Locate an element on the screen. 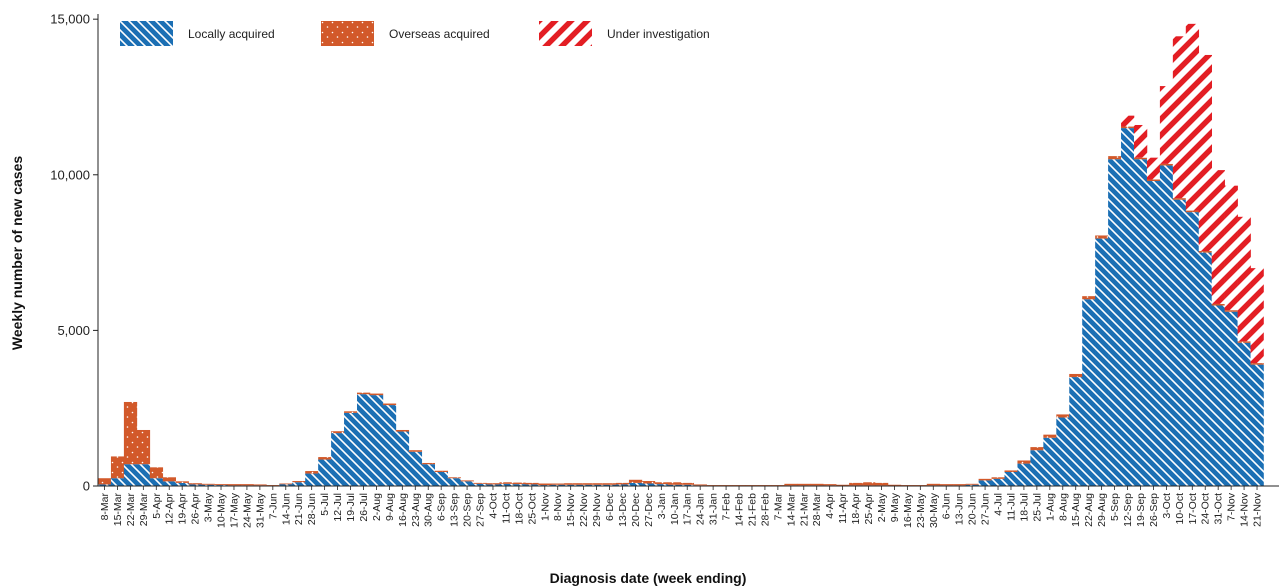  x-tick-label: 26-Sep is located at coordinates (1154, 510).